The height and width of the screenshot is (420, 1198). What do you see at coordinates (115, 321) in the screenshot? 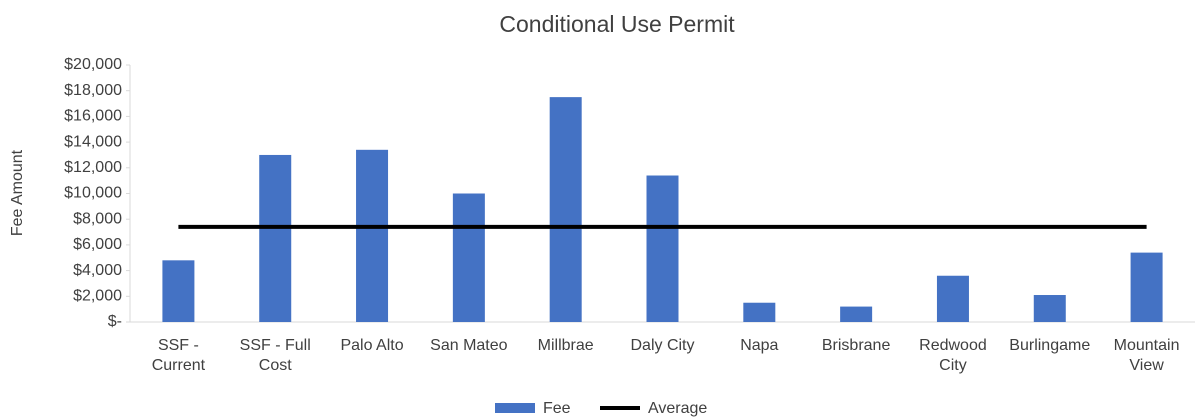
I see `y-tick-label: $-` at bounding box center [115, 321].